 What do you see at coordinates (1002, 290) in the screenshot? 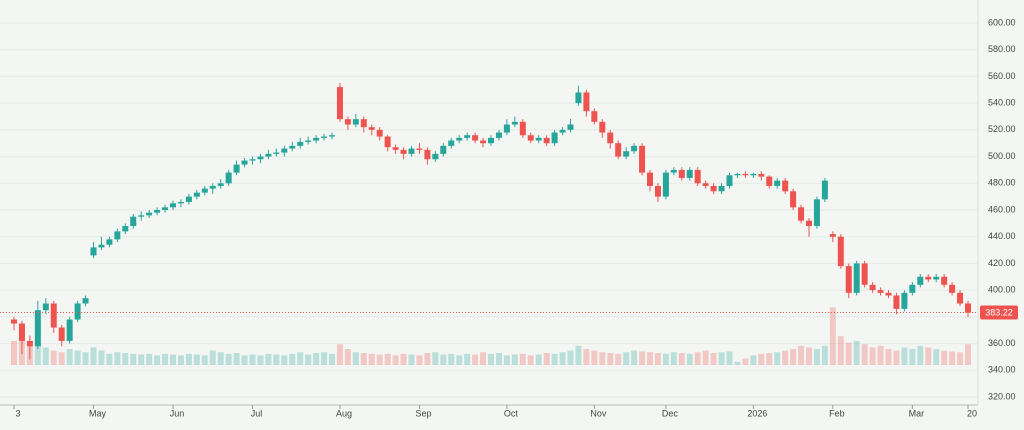
I see `y-tick-label: 400.00` at bounding box center [1002, 290].